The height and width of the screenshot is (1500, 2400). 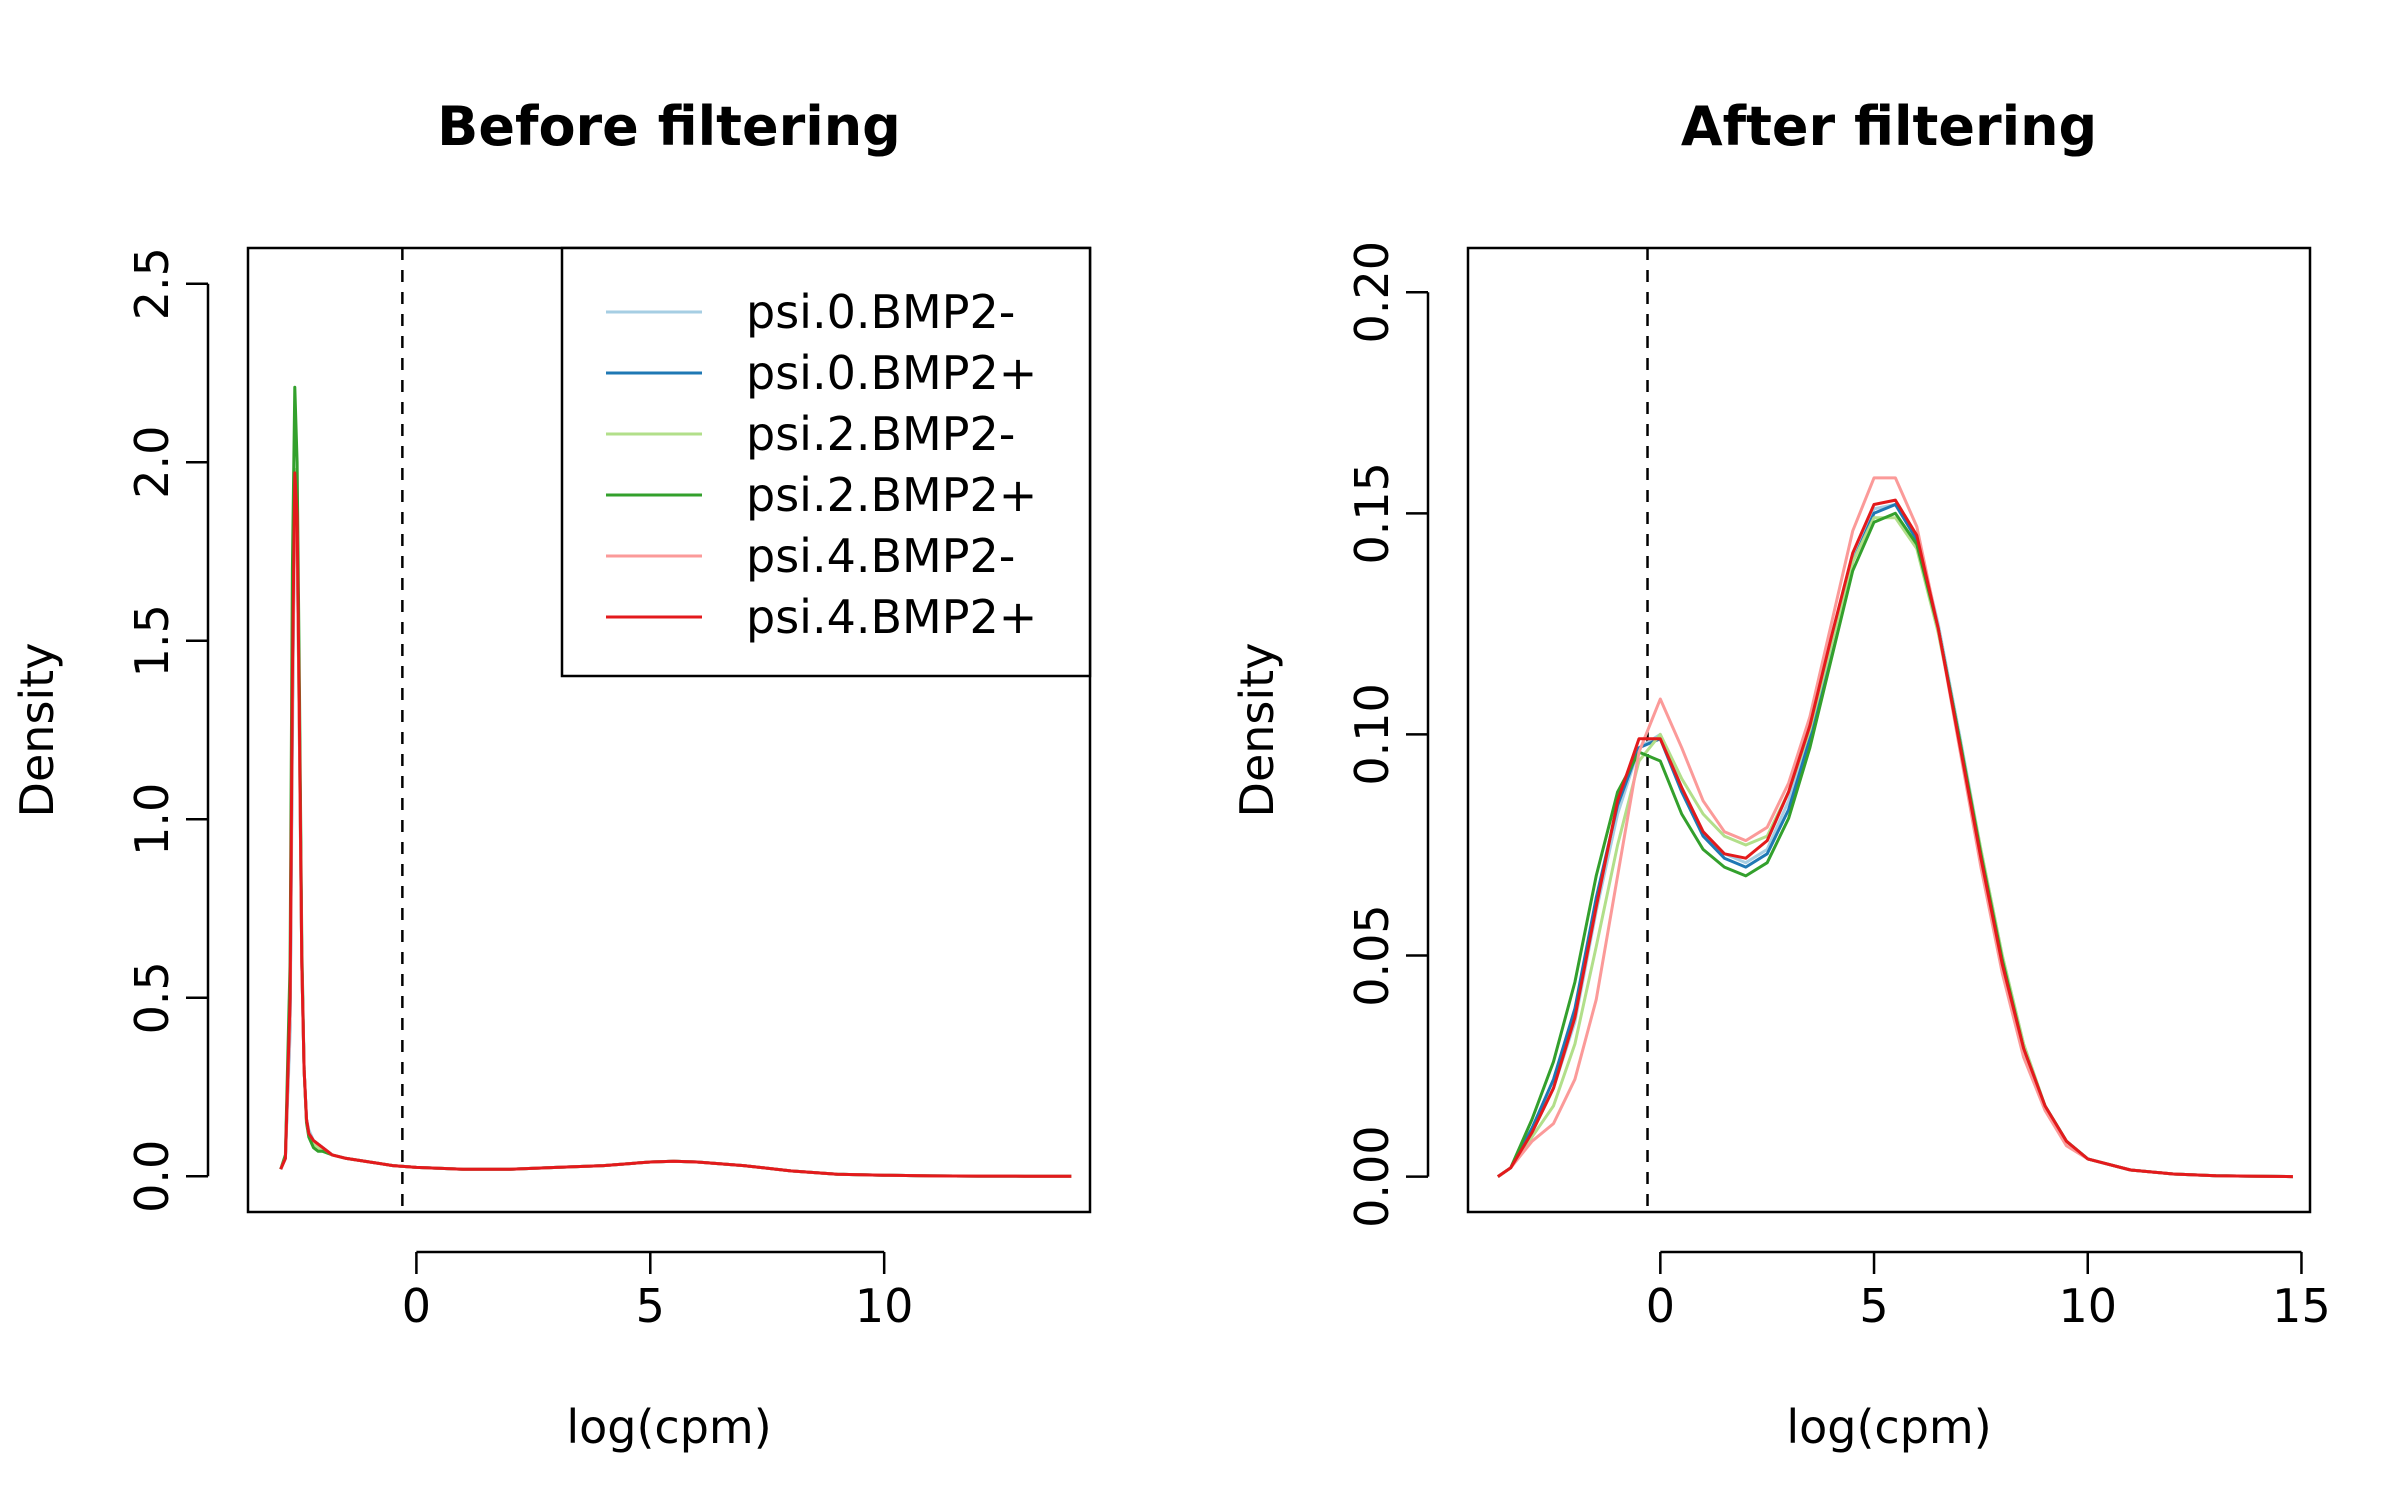 I want to click on series-line-psi.0.BMP2+, so click(x=1895, y=841).